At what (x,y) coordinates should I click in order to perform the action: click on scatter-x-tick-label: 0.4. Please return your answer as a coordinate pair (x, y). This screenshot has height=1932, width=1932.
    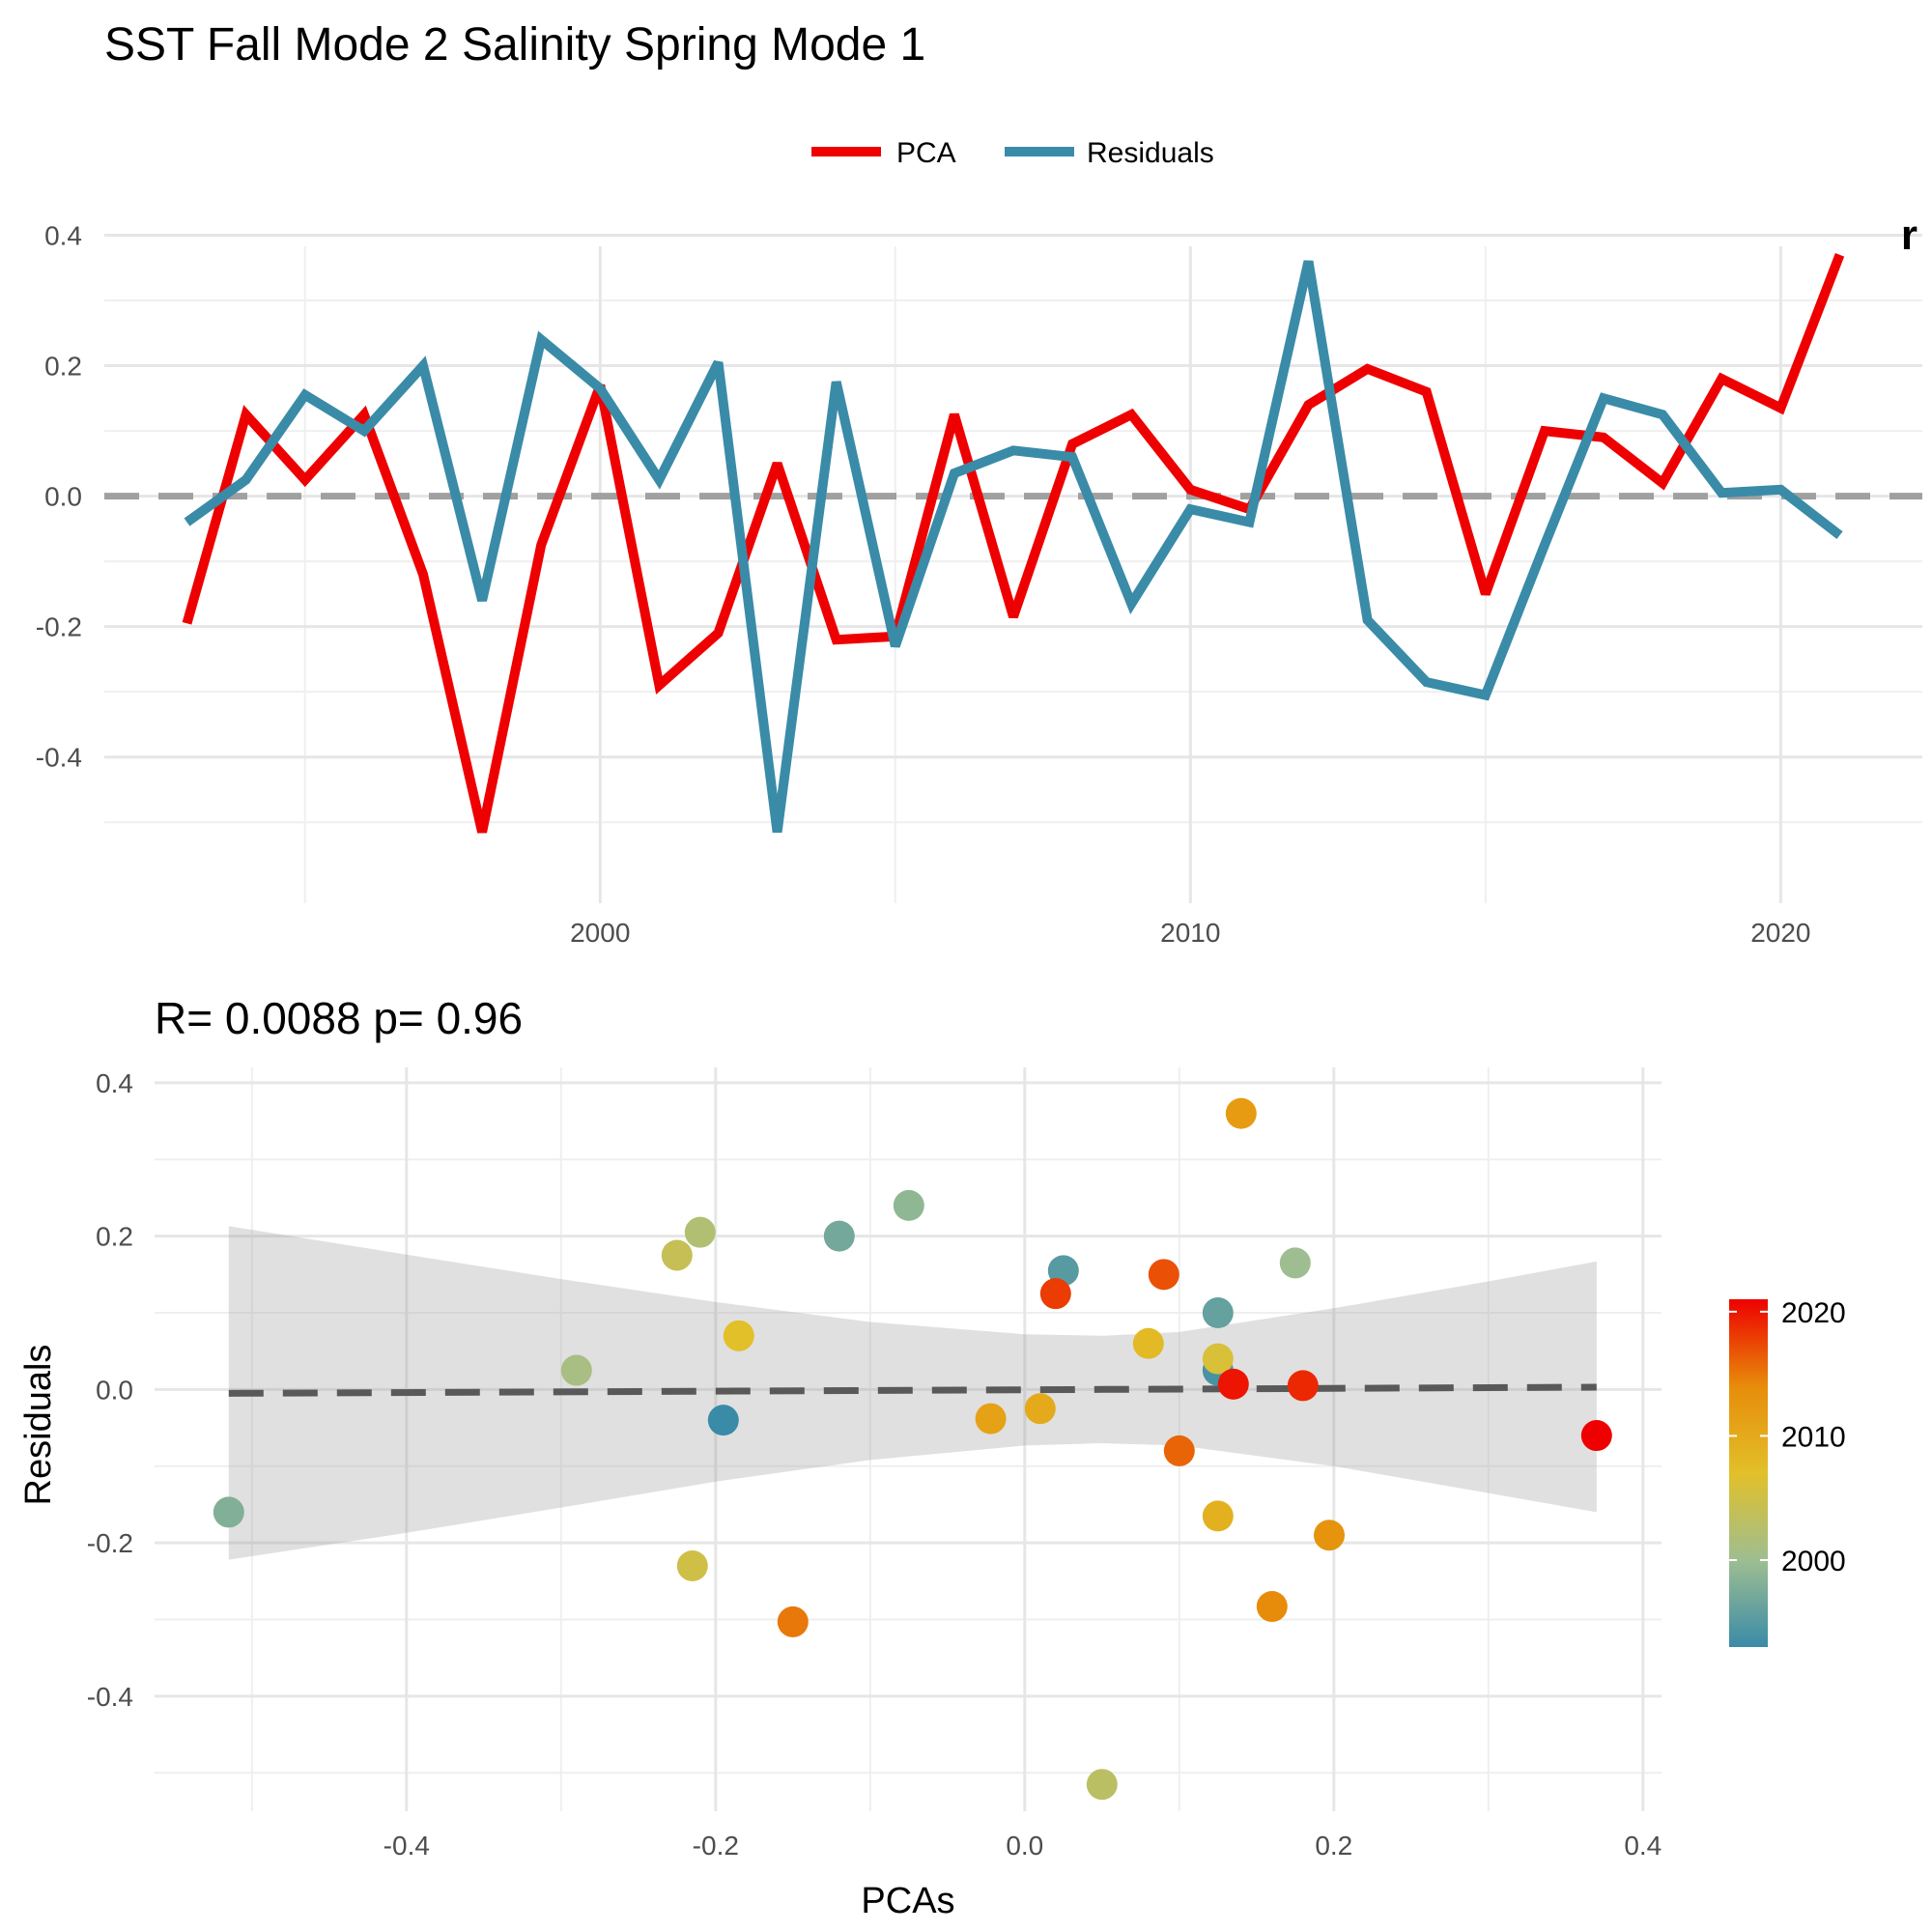
    Looking at the image, I should click on (1643, 1846).